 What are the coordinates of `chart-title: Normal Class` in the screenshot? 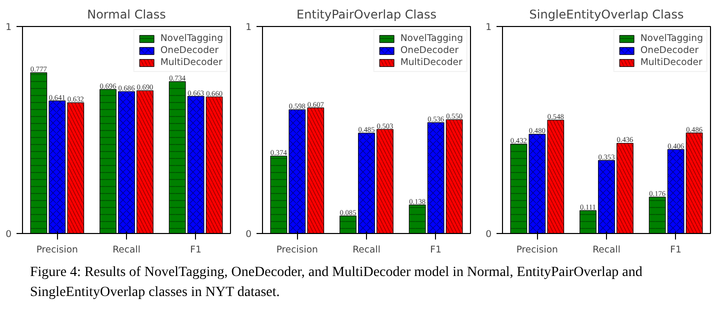 It's located at (126, 15).